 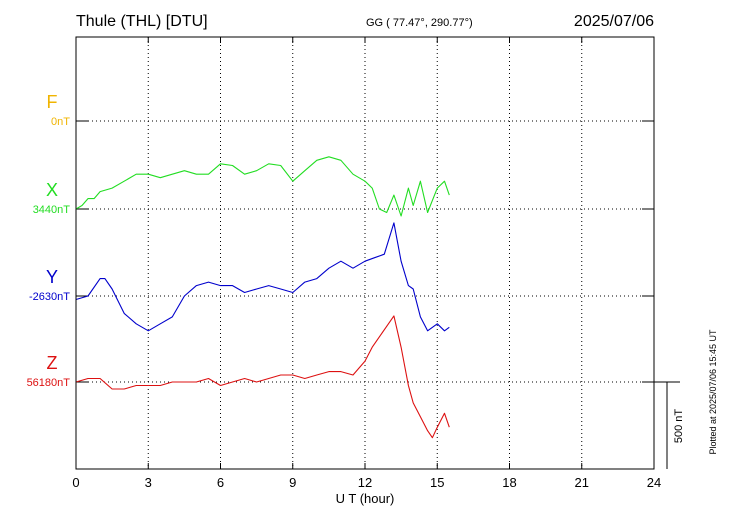 I want to click on scale-bar: 500 nT, so click(x=669, y=425).